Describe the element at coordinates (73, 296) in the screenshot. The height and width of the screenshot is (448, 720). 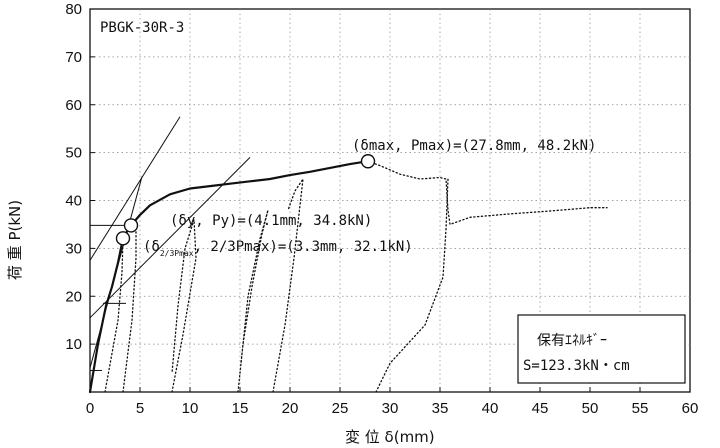
I see `y-tick-label: 20` at that location.